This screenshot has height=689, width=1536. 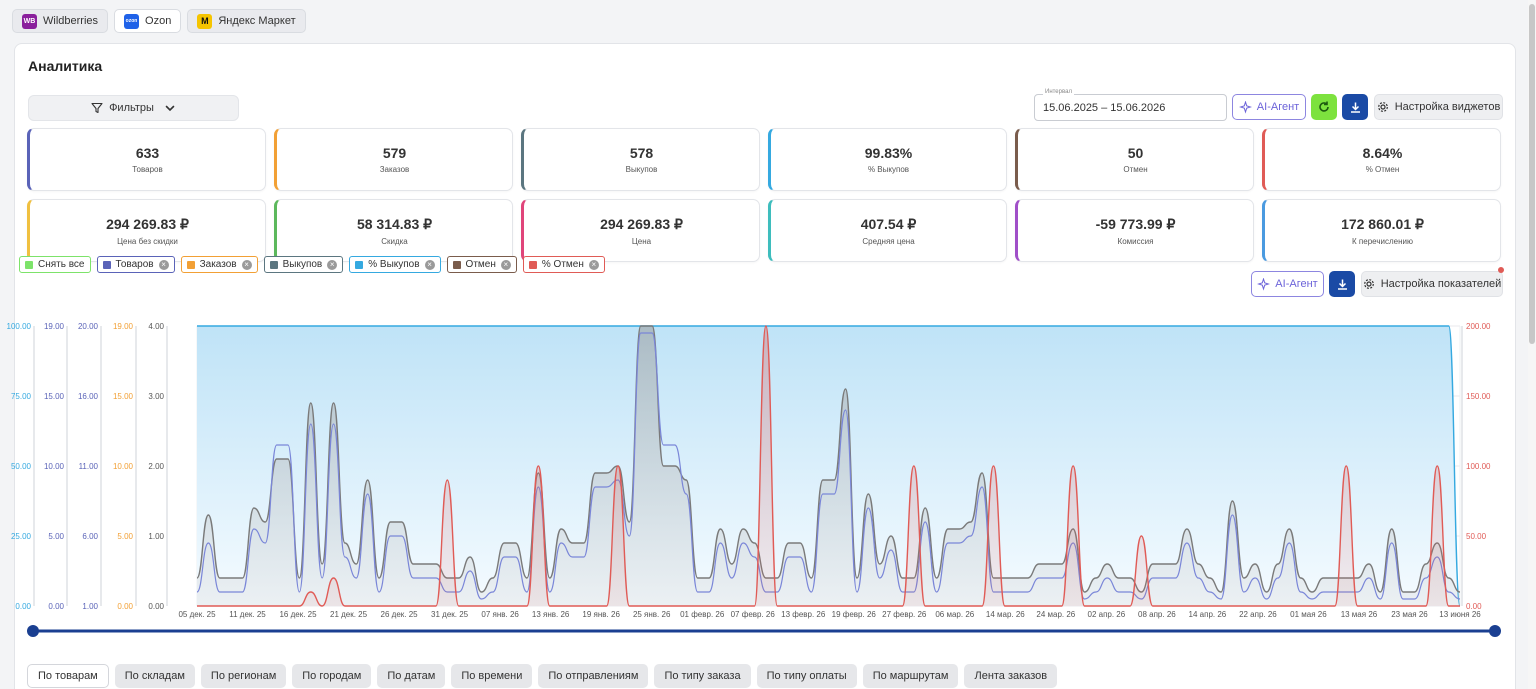 I want to click on tab-7: По типу заказа, so click(x=702, y=676).